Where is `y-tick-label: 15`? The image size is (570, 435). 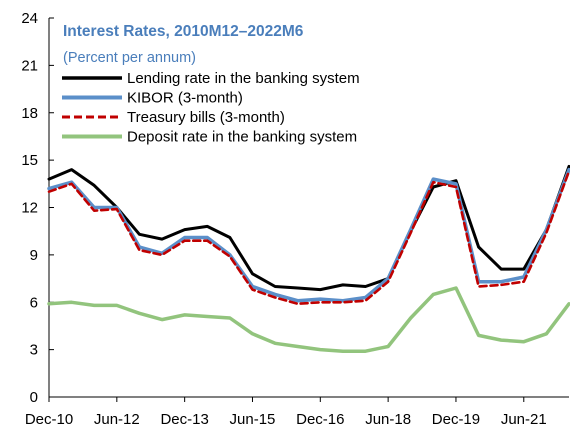 y-tick-label: 15 is located at coordinates (29, 160).